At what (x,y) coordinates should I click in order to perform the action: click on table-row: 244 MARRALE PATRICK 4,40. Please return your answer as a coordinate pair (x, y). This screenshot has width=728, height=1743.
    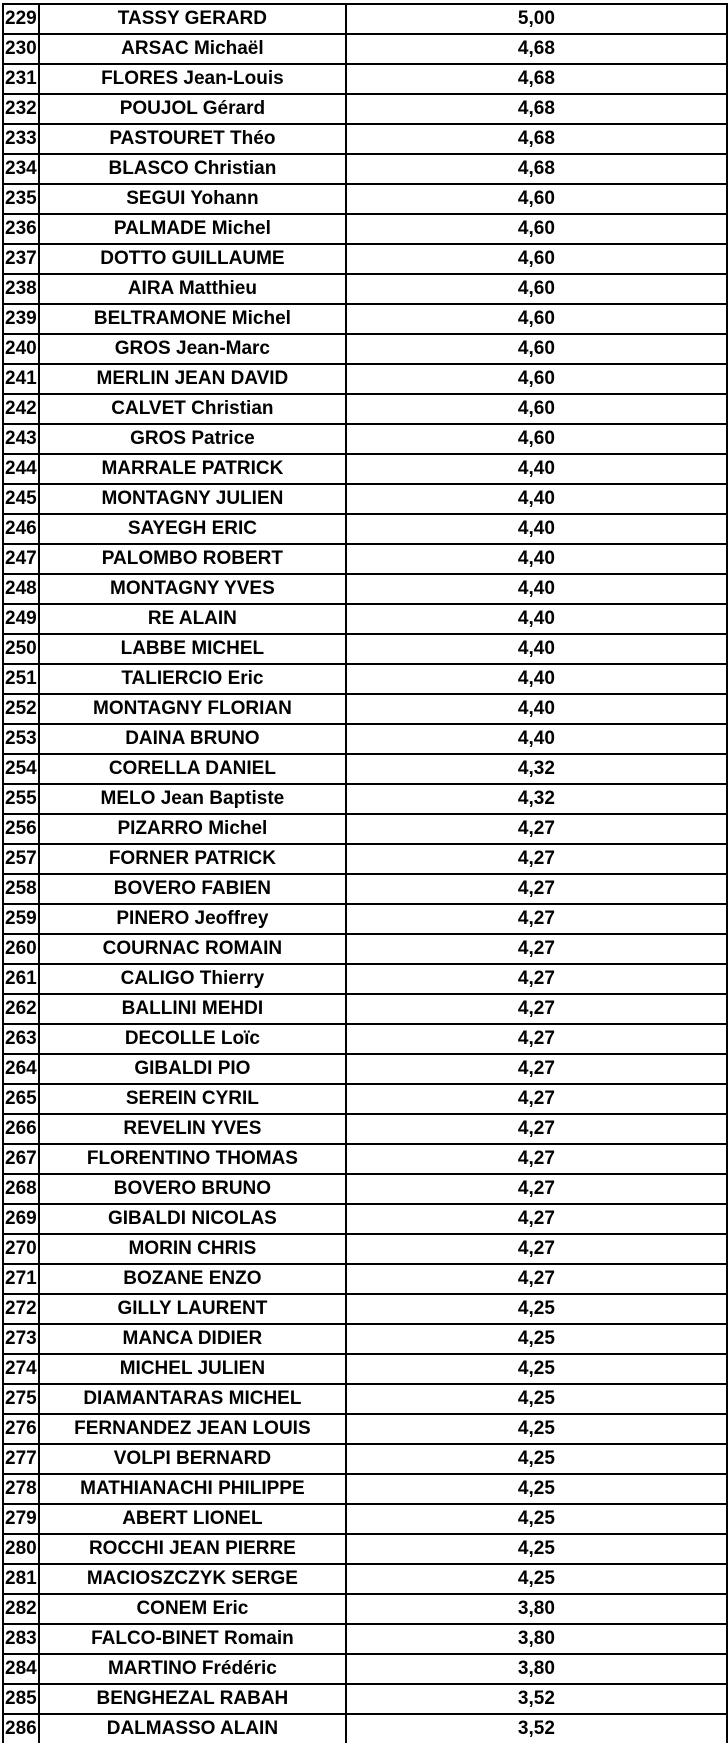
    Looking at the image, I should click on (365, 469).